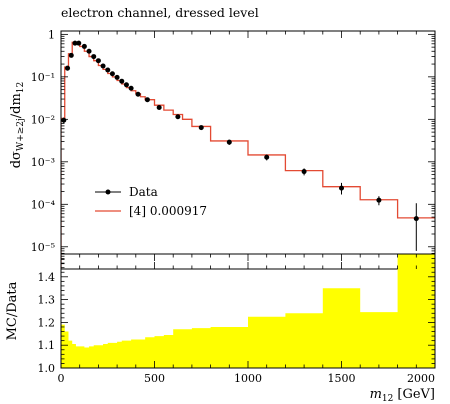 This screenshot has width=450, height=404. What do you see at coordinates (16, 159) in the screenshot?
I see `y-label-d: dσ` at bounding box center [16, 159].